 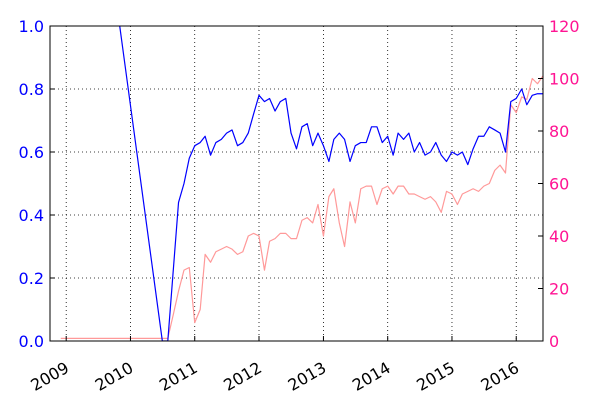 I want to click on y-left-tick-label: 0.0, so click(x=31, y=341).